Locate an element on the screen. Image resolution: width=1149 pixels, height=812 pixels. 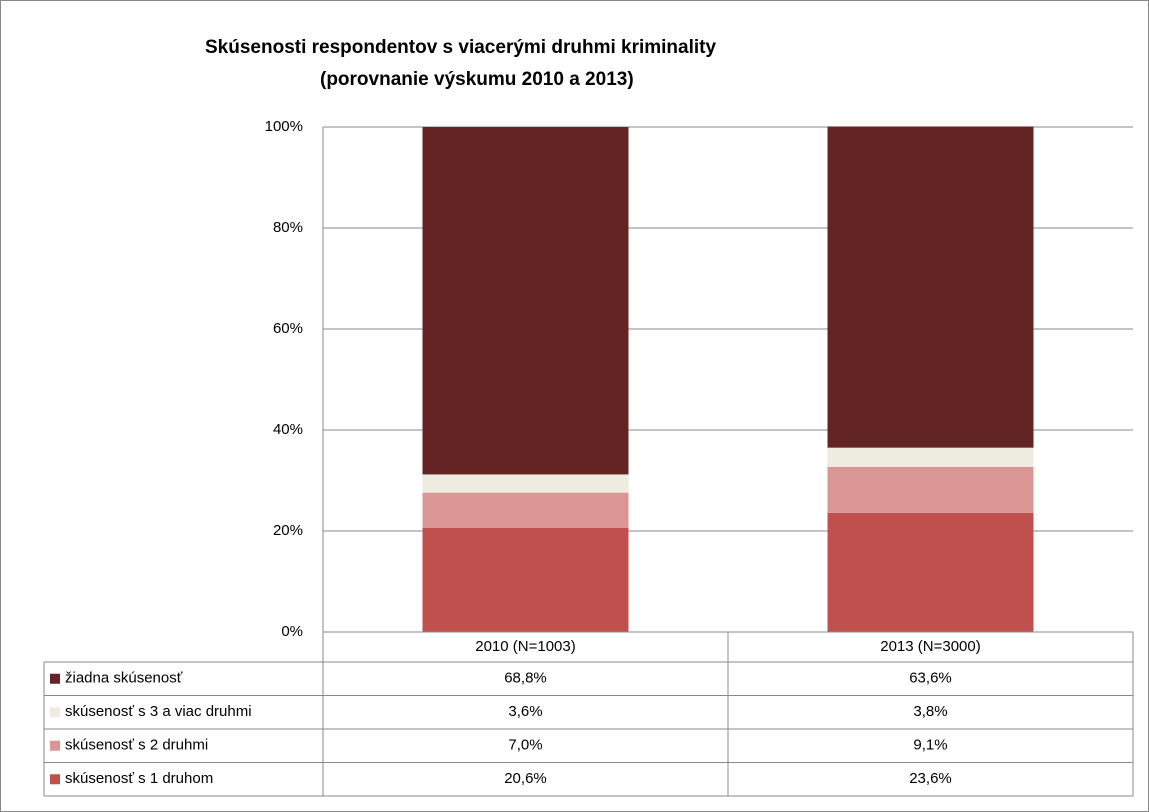
table-value: 63,6% is located at coordinates (930, 678).